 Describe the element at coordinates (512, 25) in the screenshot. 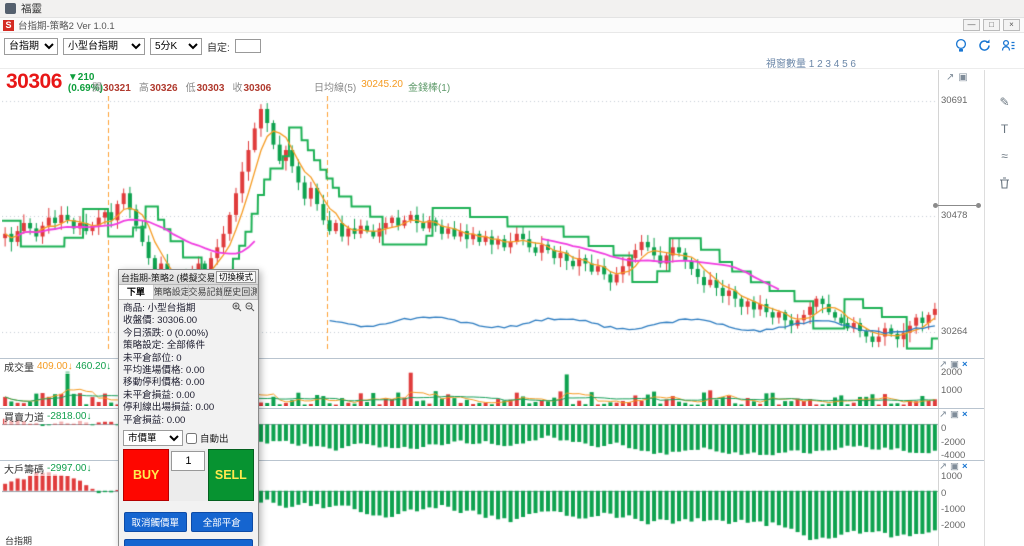

I see `mdi-titlebar: S 台指期-策略2 Ver 1.0.1` at that location.